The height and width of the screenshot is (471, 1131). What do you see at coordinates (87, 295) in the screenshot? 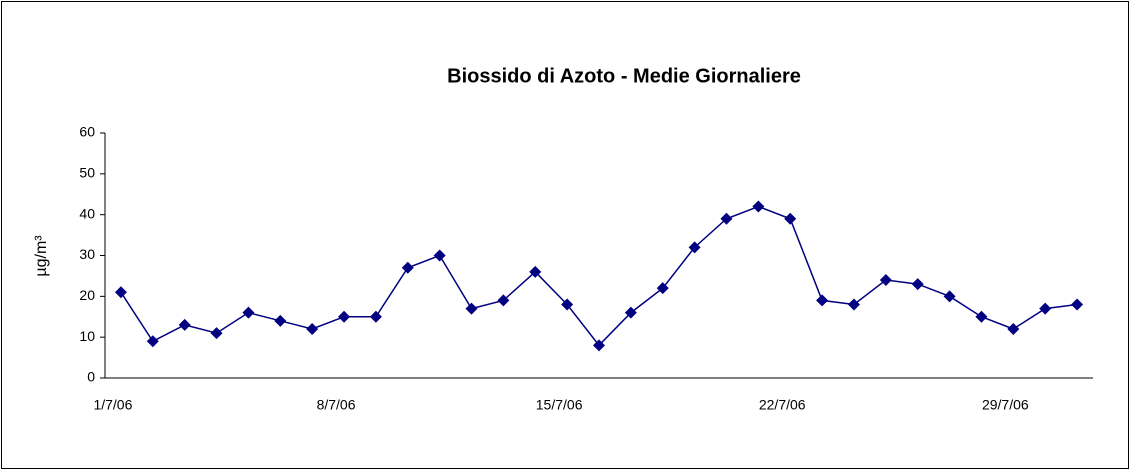
I see `y-tick-label: 20` at bounding box center [87, 295].